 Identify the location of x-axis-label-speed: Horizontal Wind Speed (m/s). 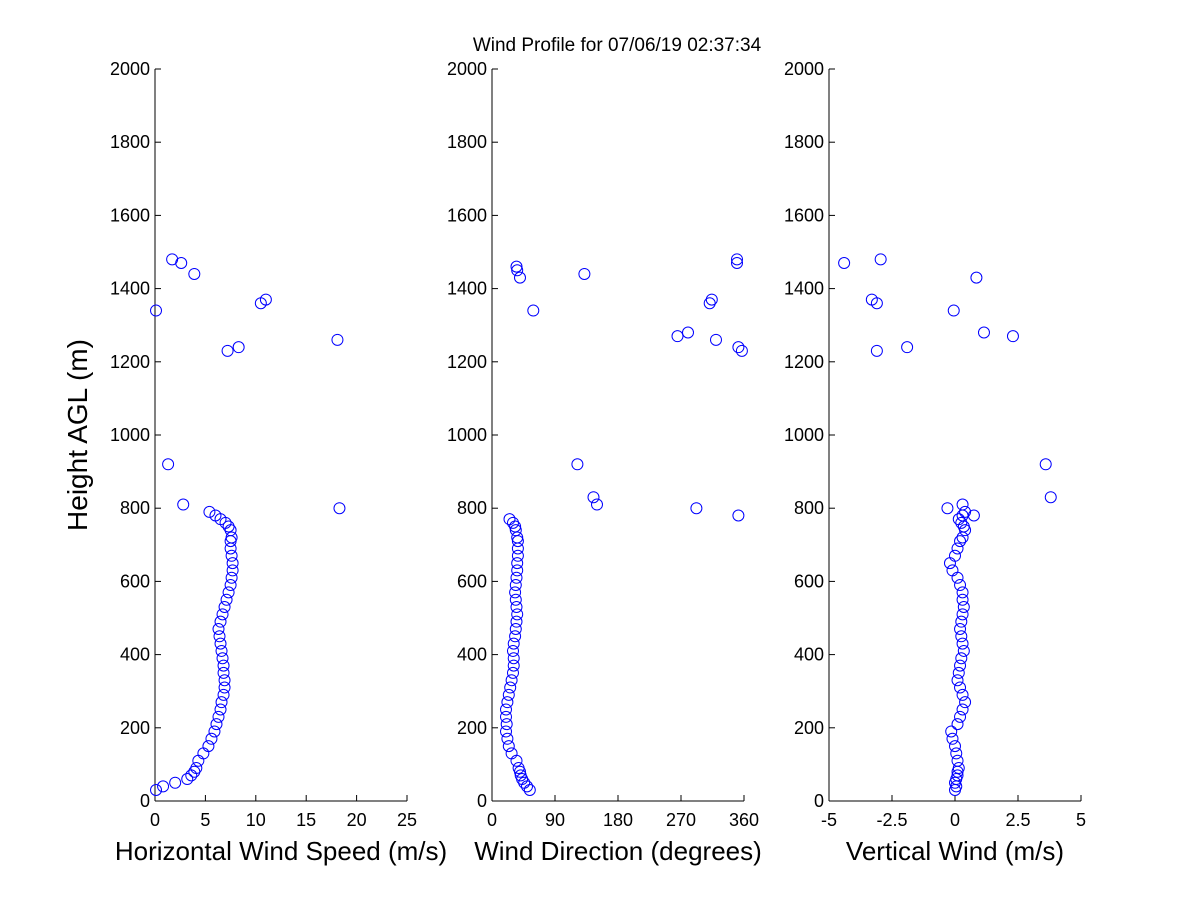
(281, 851).